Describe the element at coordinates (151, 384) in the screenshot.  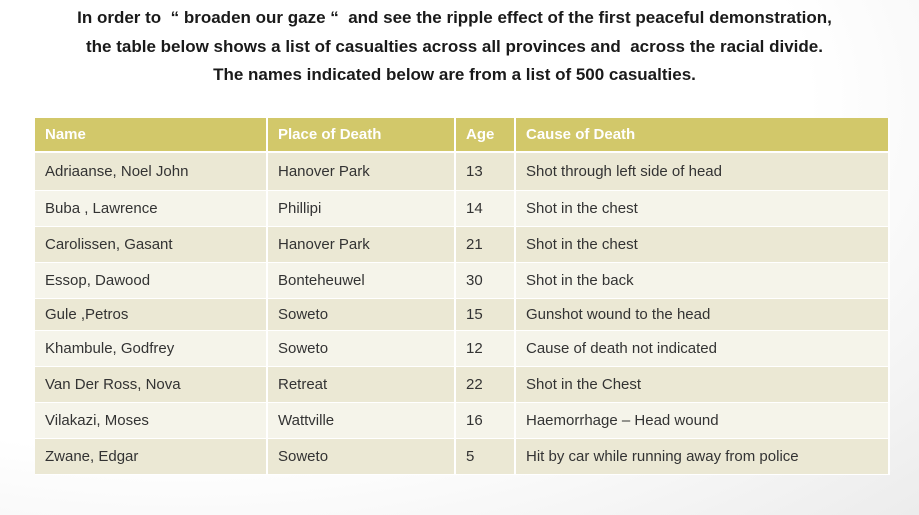
I see `table-cell: Van Der Ross, Nova` at that location.